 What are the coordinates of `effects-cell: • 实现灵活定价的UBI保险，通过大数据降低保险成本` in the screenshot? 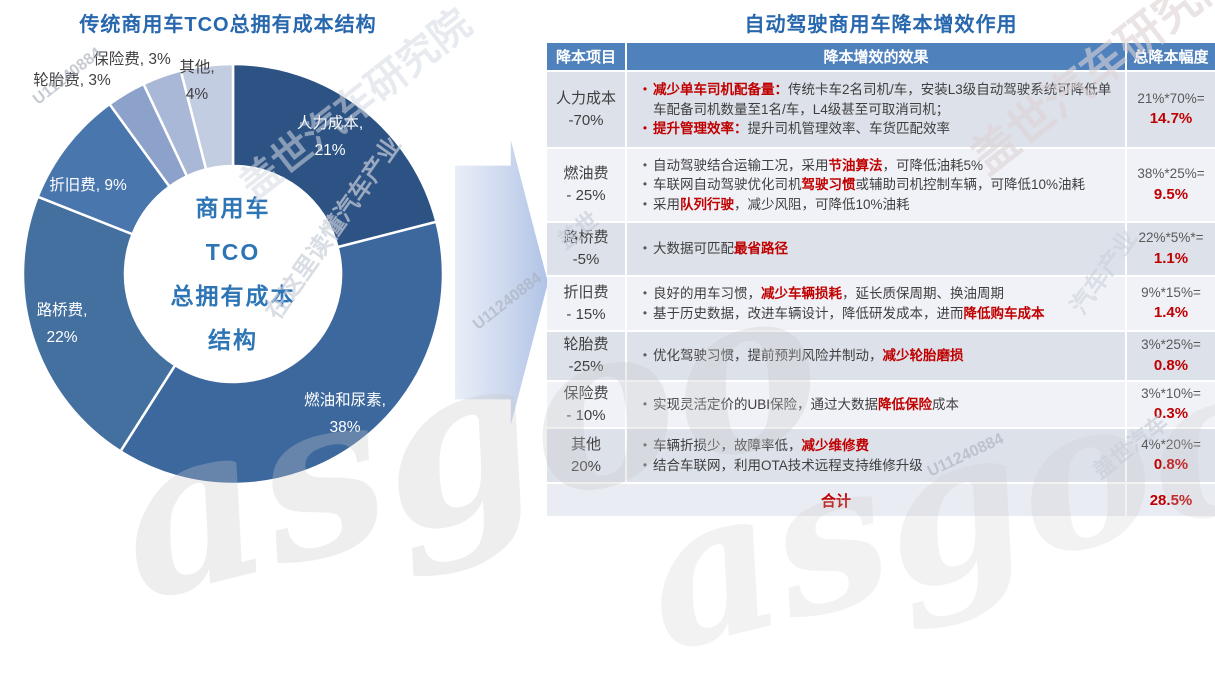 It's located at (876, 404).